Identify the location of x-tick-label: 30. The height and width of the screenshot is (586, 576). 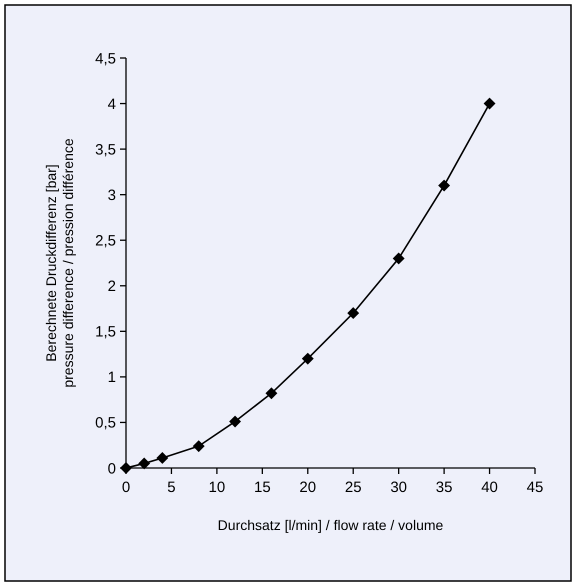
(399, 487).